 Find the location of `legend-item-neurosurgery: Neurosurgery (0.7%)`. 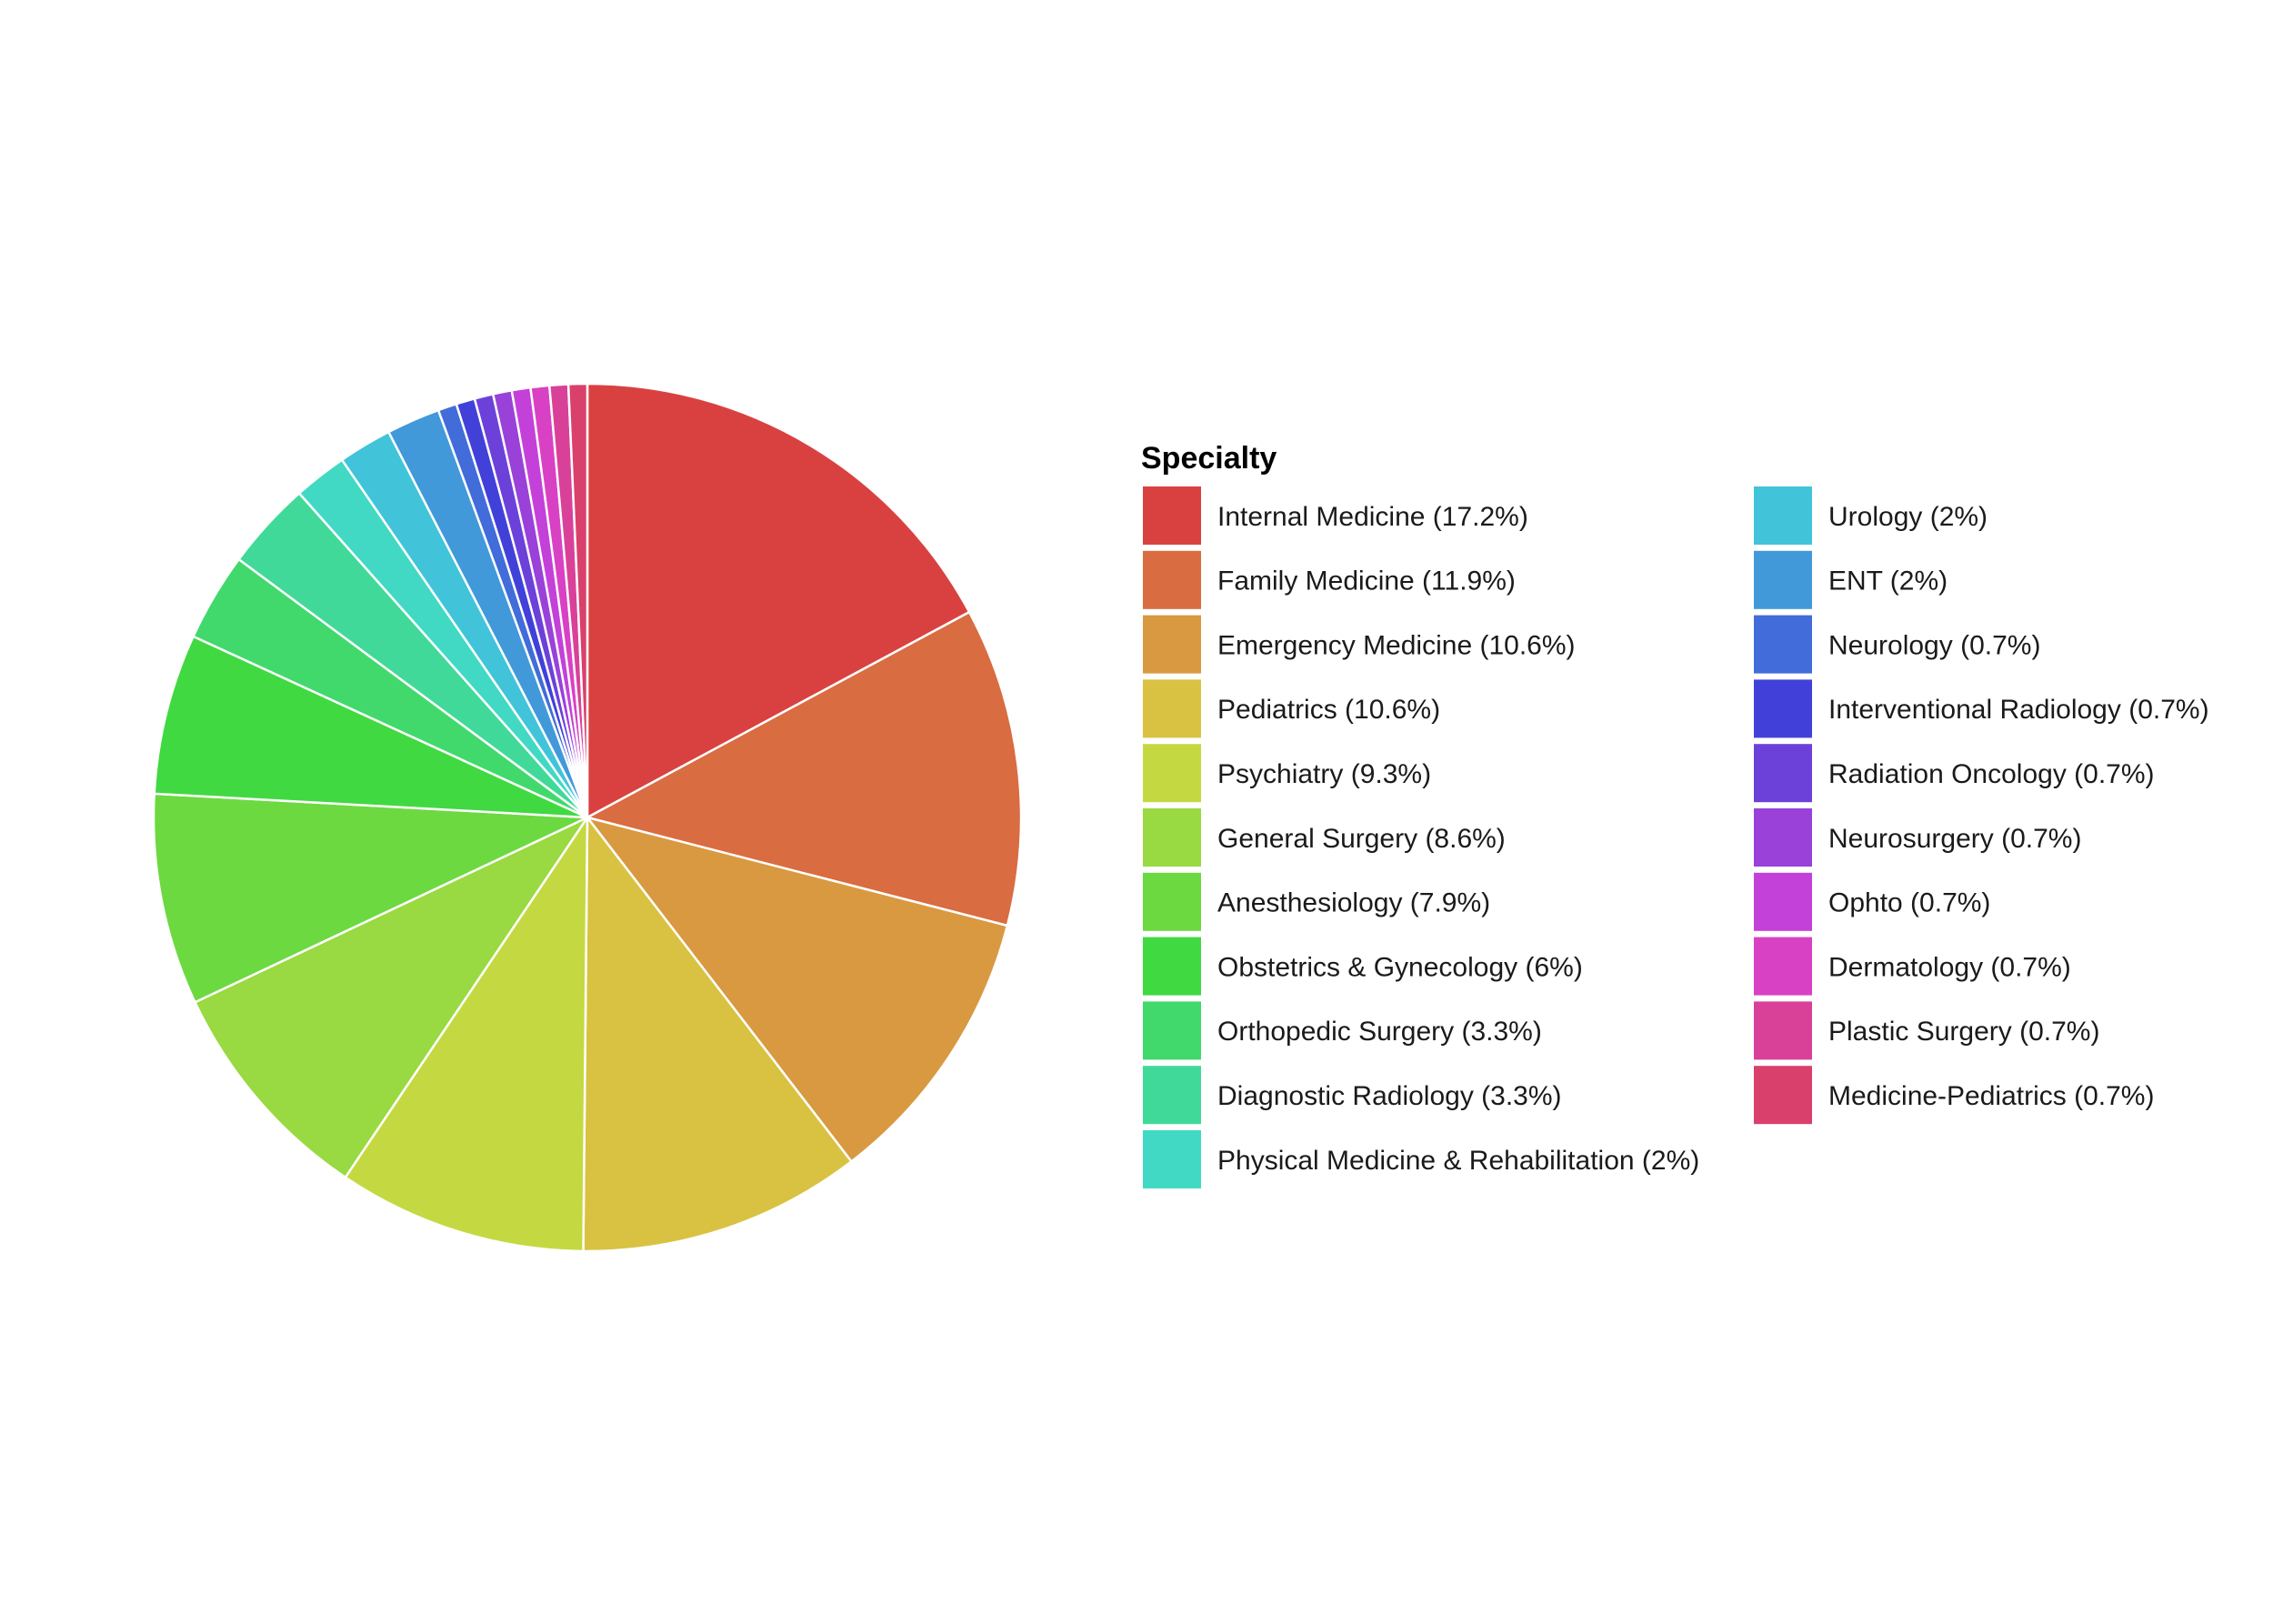

legend-item-neurosurgery: Neurosurgery (0.7%) is located at coordinates (1917, 837).